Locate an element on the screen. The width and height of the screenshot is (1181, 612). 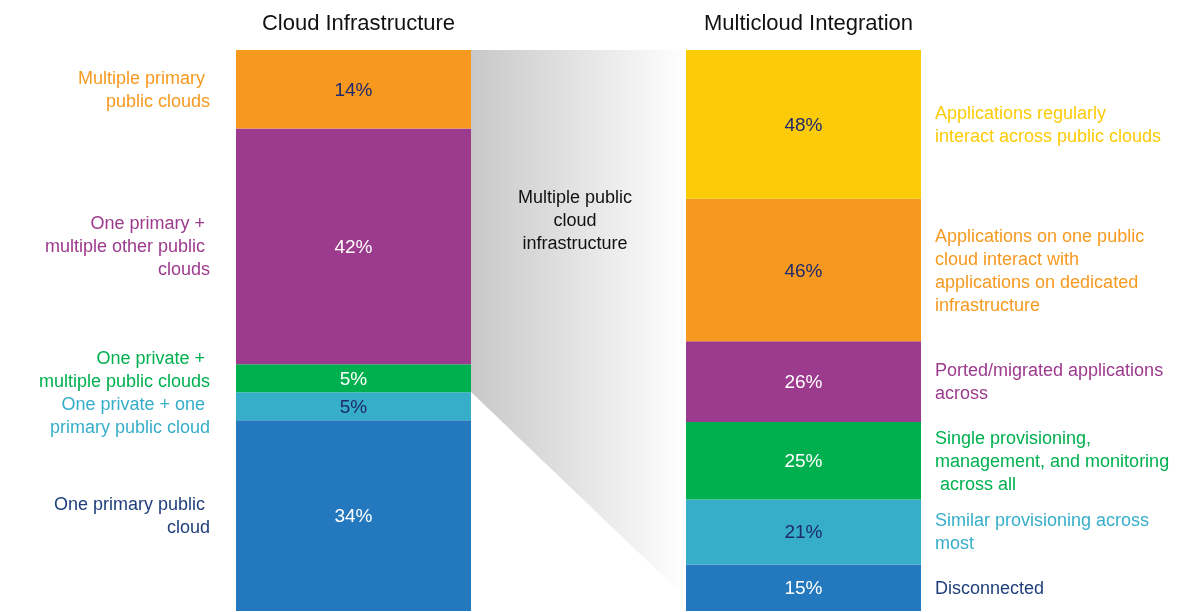
series-label: One primary public cloud is located at coordinates (131, 516).